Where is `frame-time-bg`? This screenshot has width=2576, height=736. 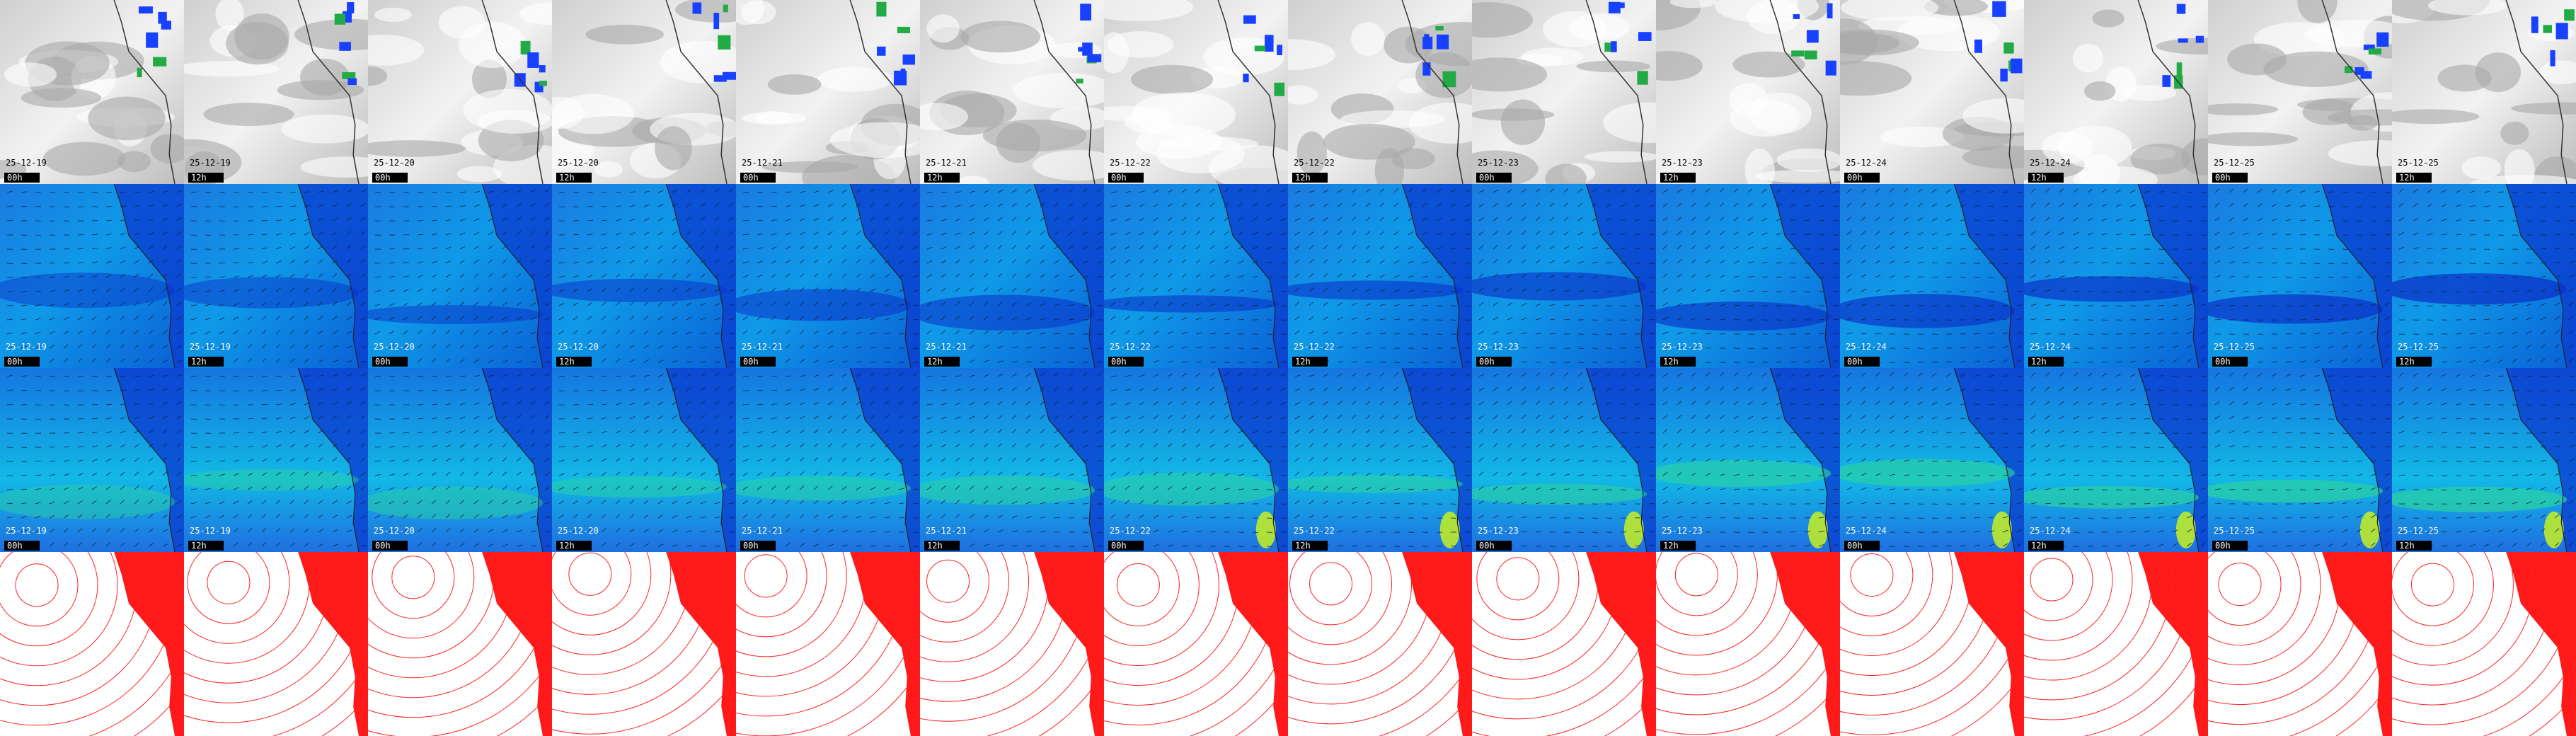
frame-time-bg is located at coordinates (390, 178).